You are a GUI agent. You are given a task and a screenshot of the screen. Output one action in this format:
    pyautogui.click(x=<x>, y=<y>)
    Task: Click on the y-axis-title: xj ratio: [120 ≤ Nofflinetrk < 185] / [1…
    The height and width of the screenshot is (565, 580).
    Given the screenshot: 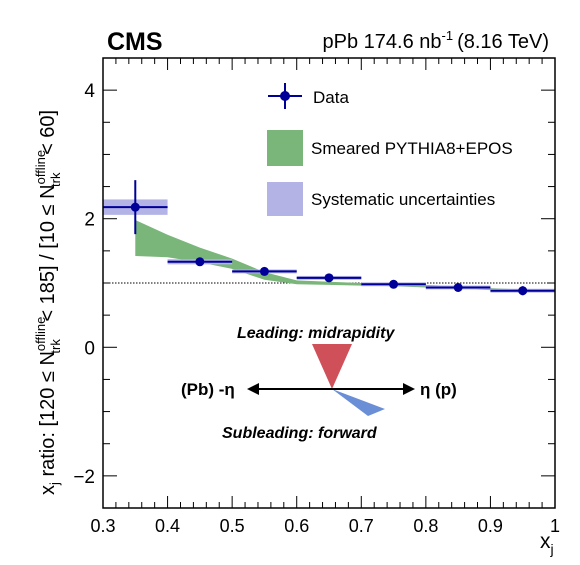 What is the action you would take?
    pyautogui.click(x=48, y=302)
    